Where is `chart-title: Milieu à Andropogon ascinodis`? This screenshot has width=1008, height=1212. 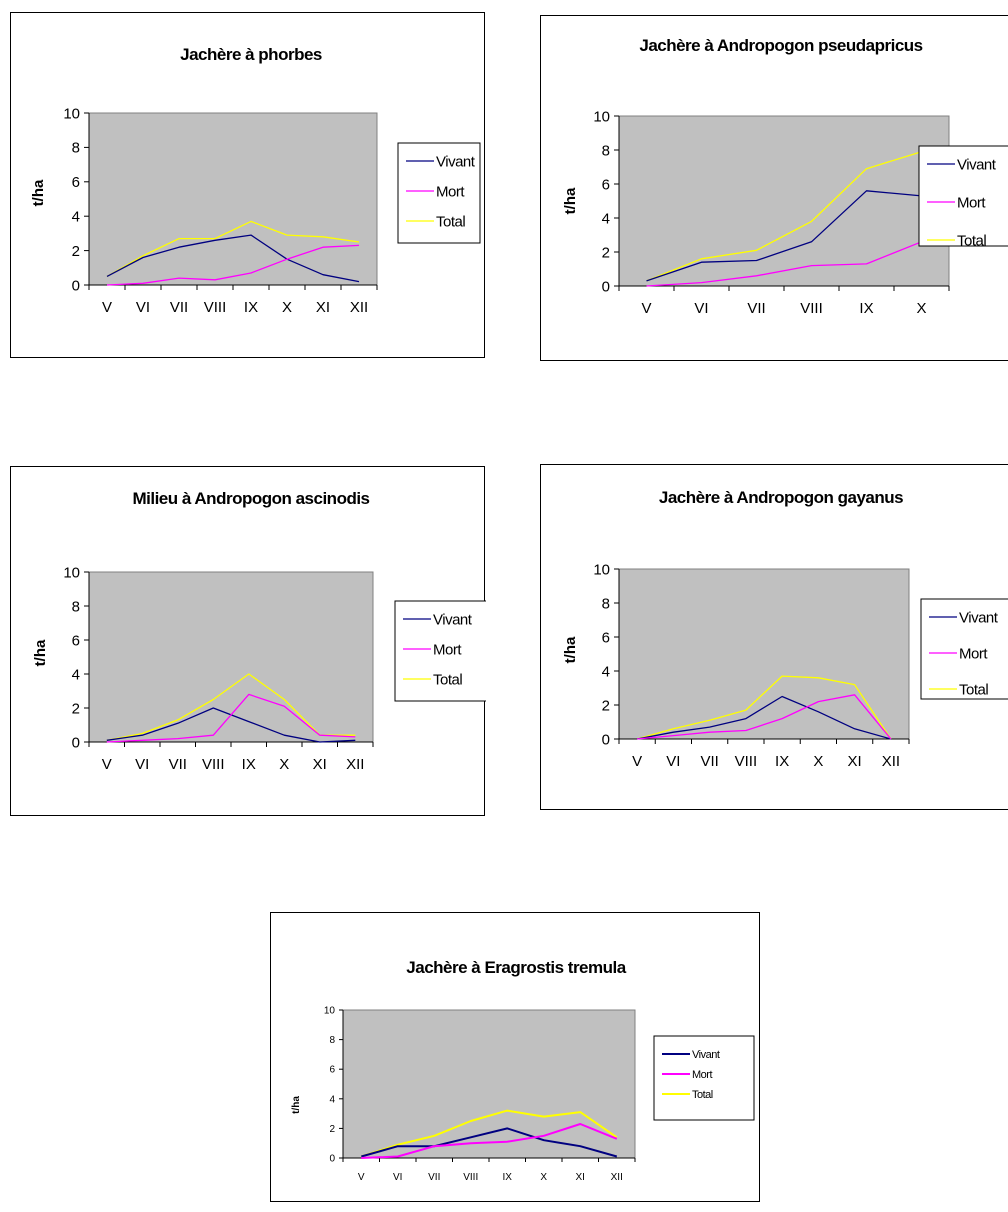
chart-title: Milieu à Andropogon ascinodis is located at coordinates (250, 498).